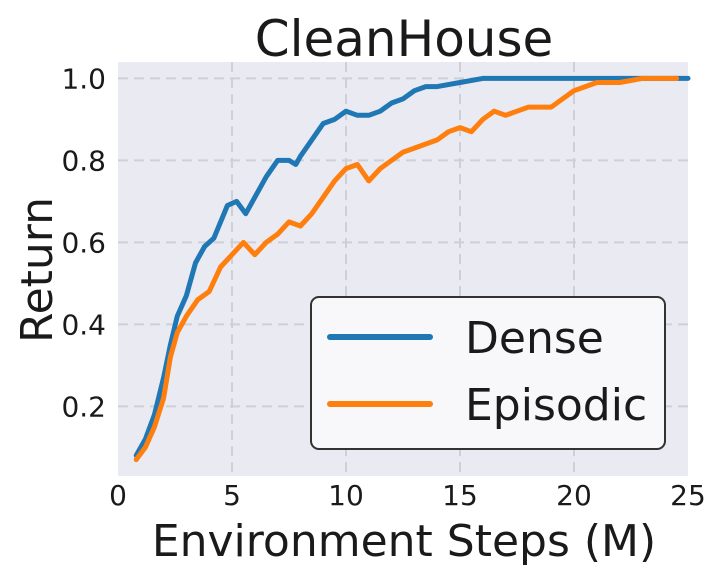  I want to click on x-tick-label: 10, so click(346, 495).